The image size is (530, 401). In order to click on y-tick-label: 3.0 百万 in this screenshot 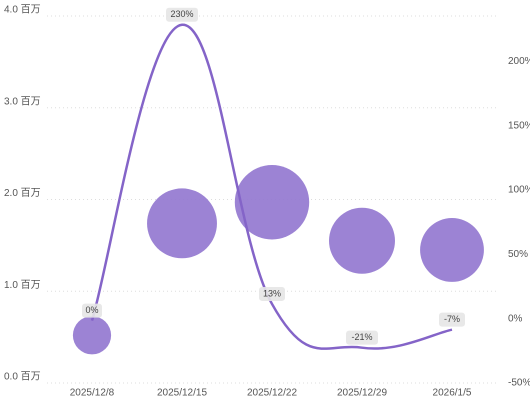, I will do `click(22, 101)`.